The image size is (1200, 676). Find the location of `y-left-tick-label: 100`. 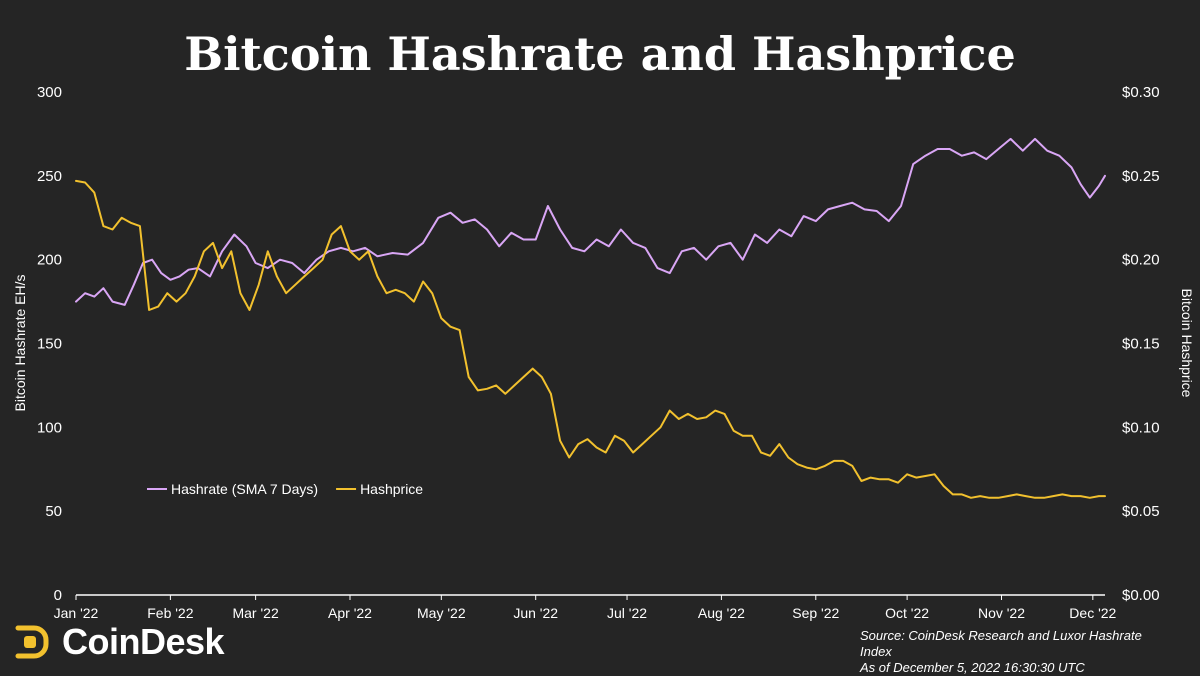

y-left-tick-label: 100 is located at coordinates (49, 427).